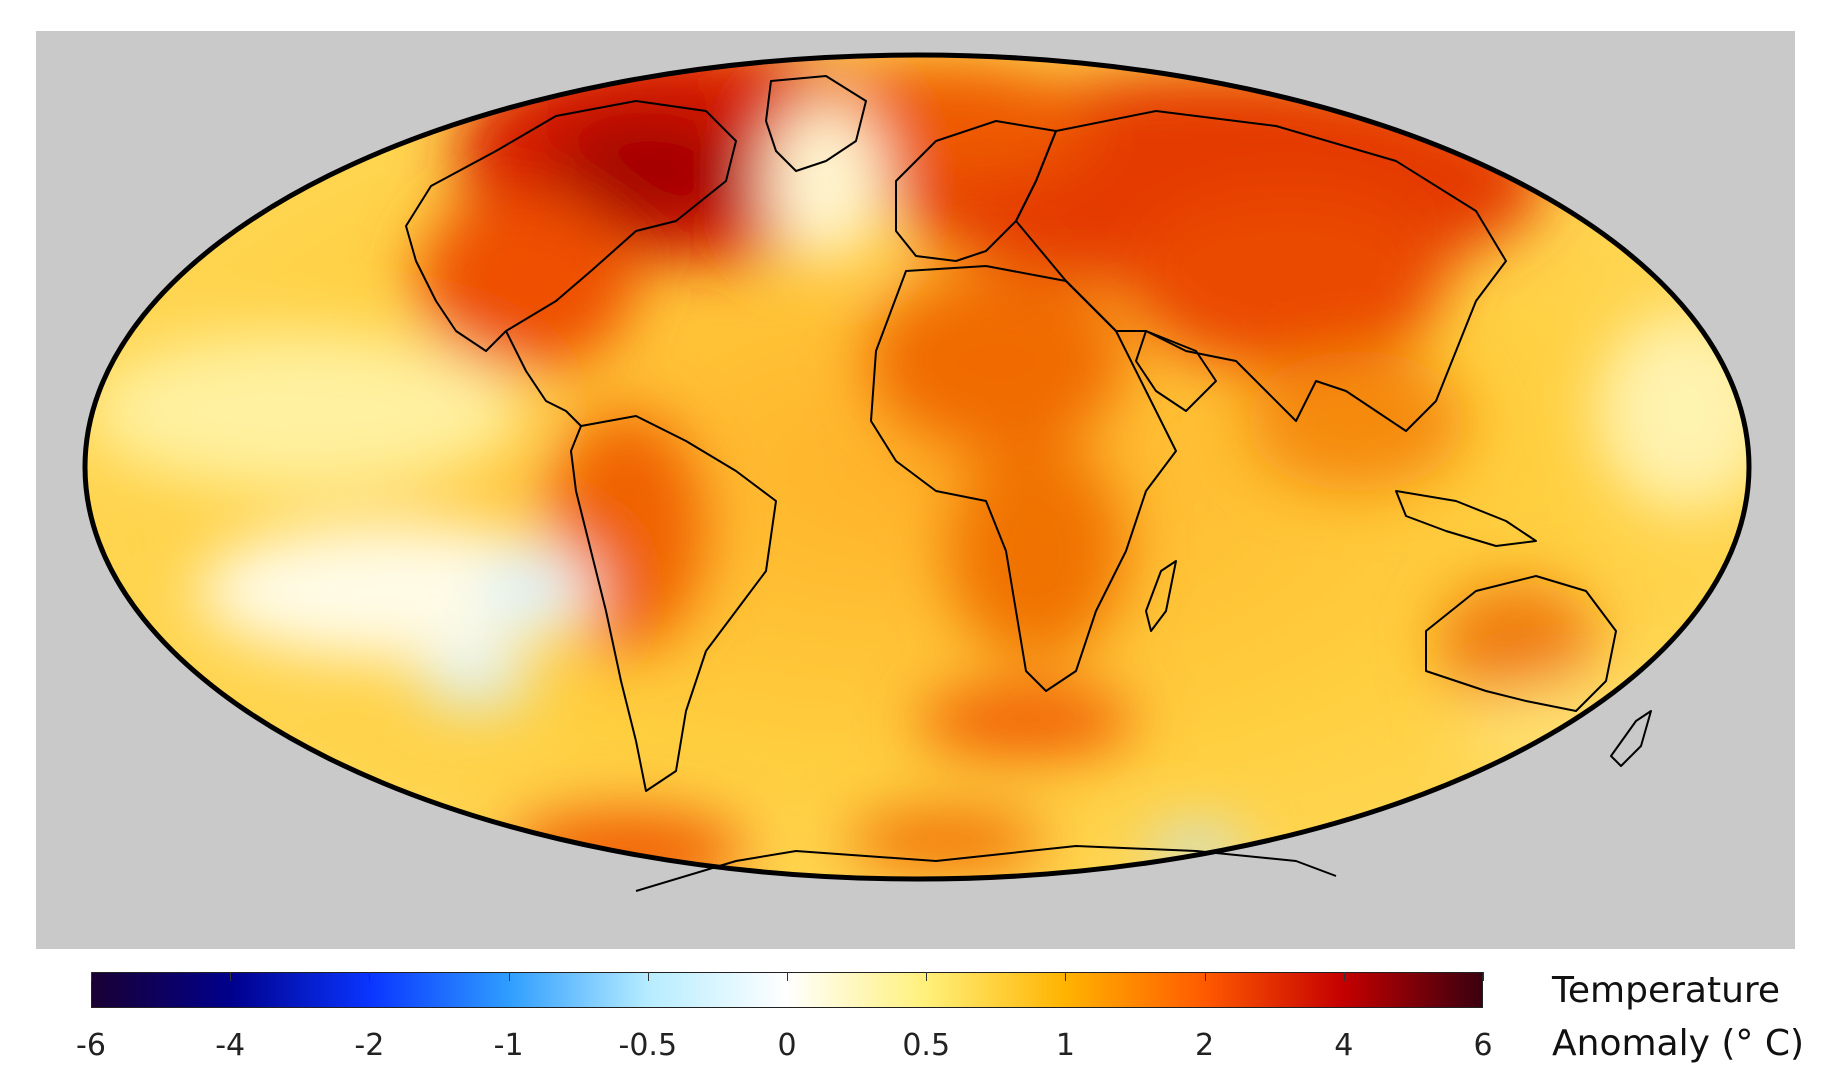 This screenshot has height=1070, width=1831. Describe the element at coordinates (91, 1045) in the screenshot. I see `colorbar-tick-label: -6` at that location.